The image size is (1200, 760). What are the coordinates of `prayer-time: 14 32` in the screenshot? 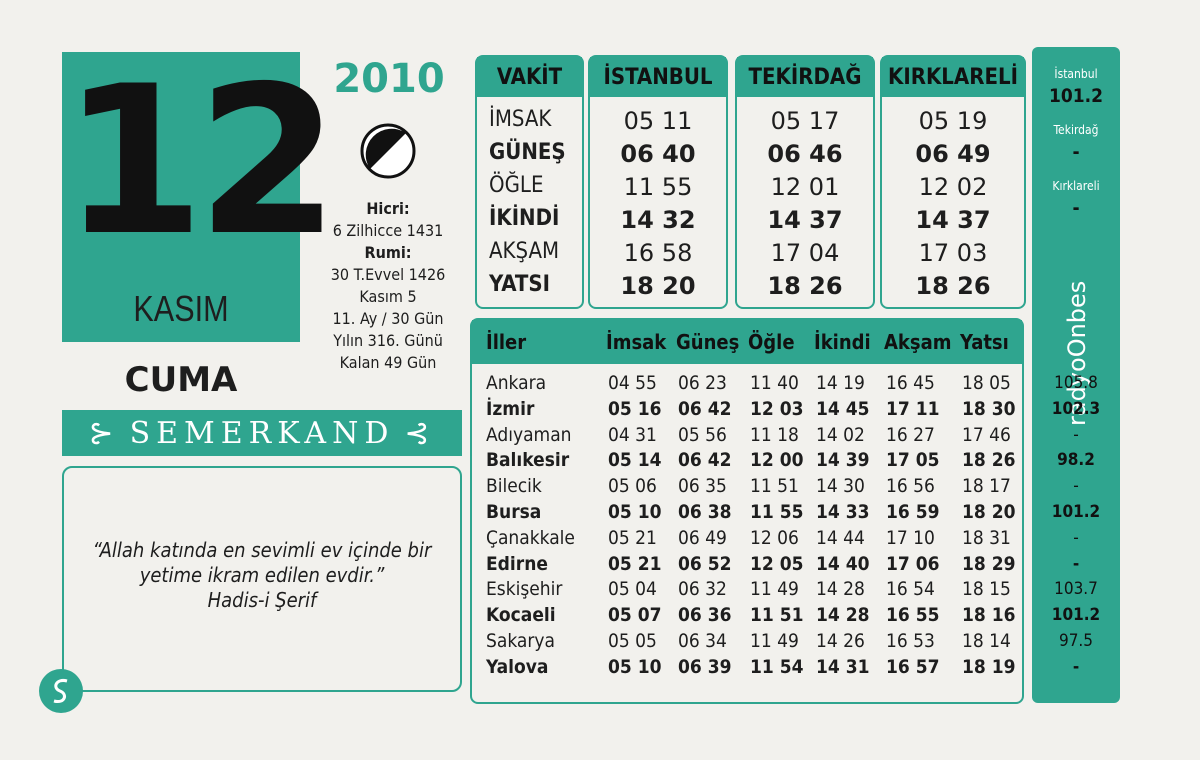 It's located at (658, 220).